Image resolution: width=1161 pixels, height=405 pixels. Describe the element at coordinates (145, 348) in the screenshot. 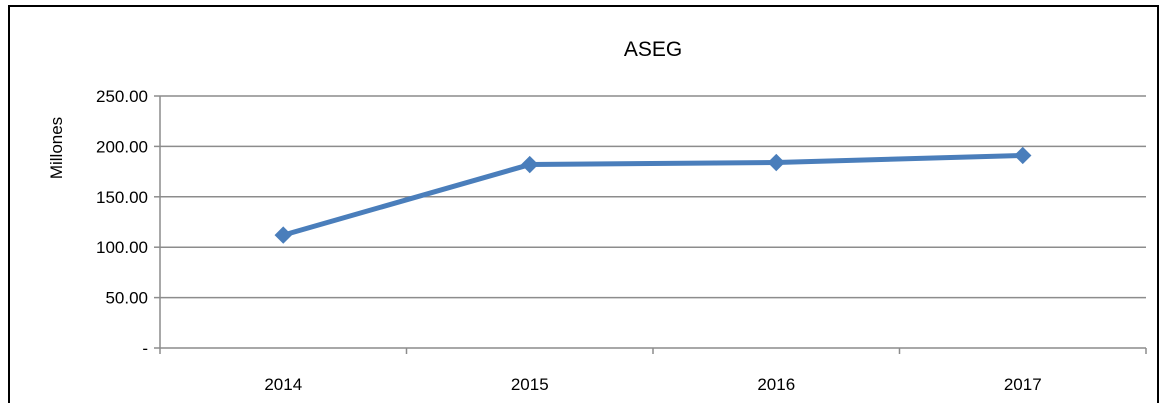

I see `y-tick-label: -` at that location.